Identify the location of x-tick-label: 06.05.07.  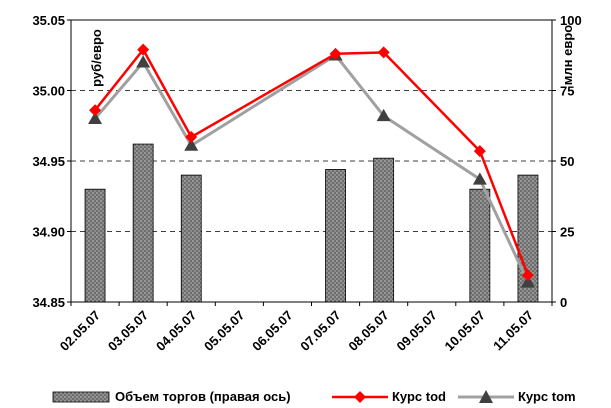
(272, 331).